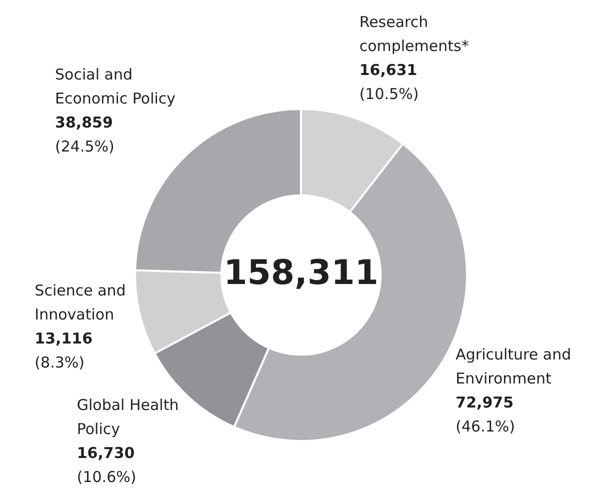 The height and width of the screenshot is (496, 595). I want to click on slice-label: Global Health Policy, so click(127, 417).